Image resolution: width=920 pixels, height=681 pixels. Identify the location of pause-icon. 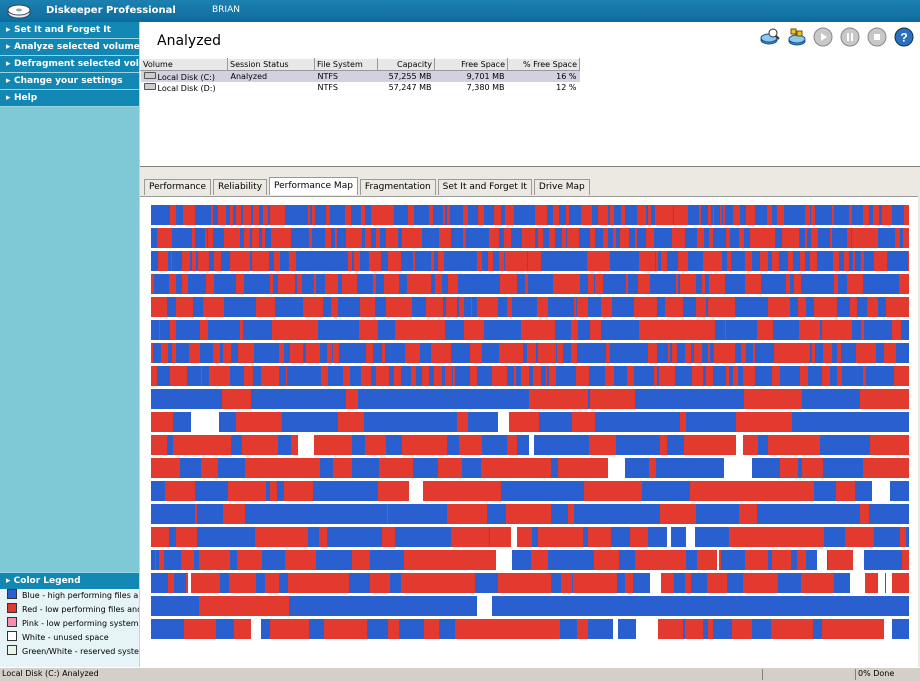
(850, 37).